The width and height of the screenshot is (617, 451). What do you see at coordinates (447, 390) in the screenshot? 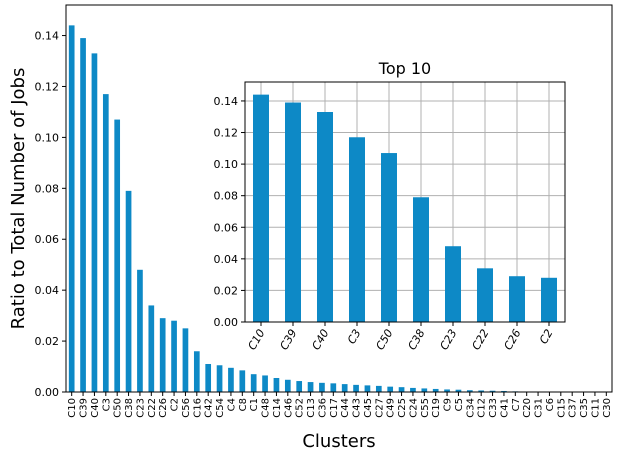
I see `bar-C9` at bounding box center [447, 390].